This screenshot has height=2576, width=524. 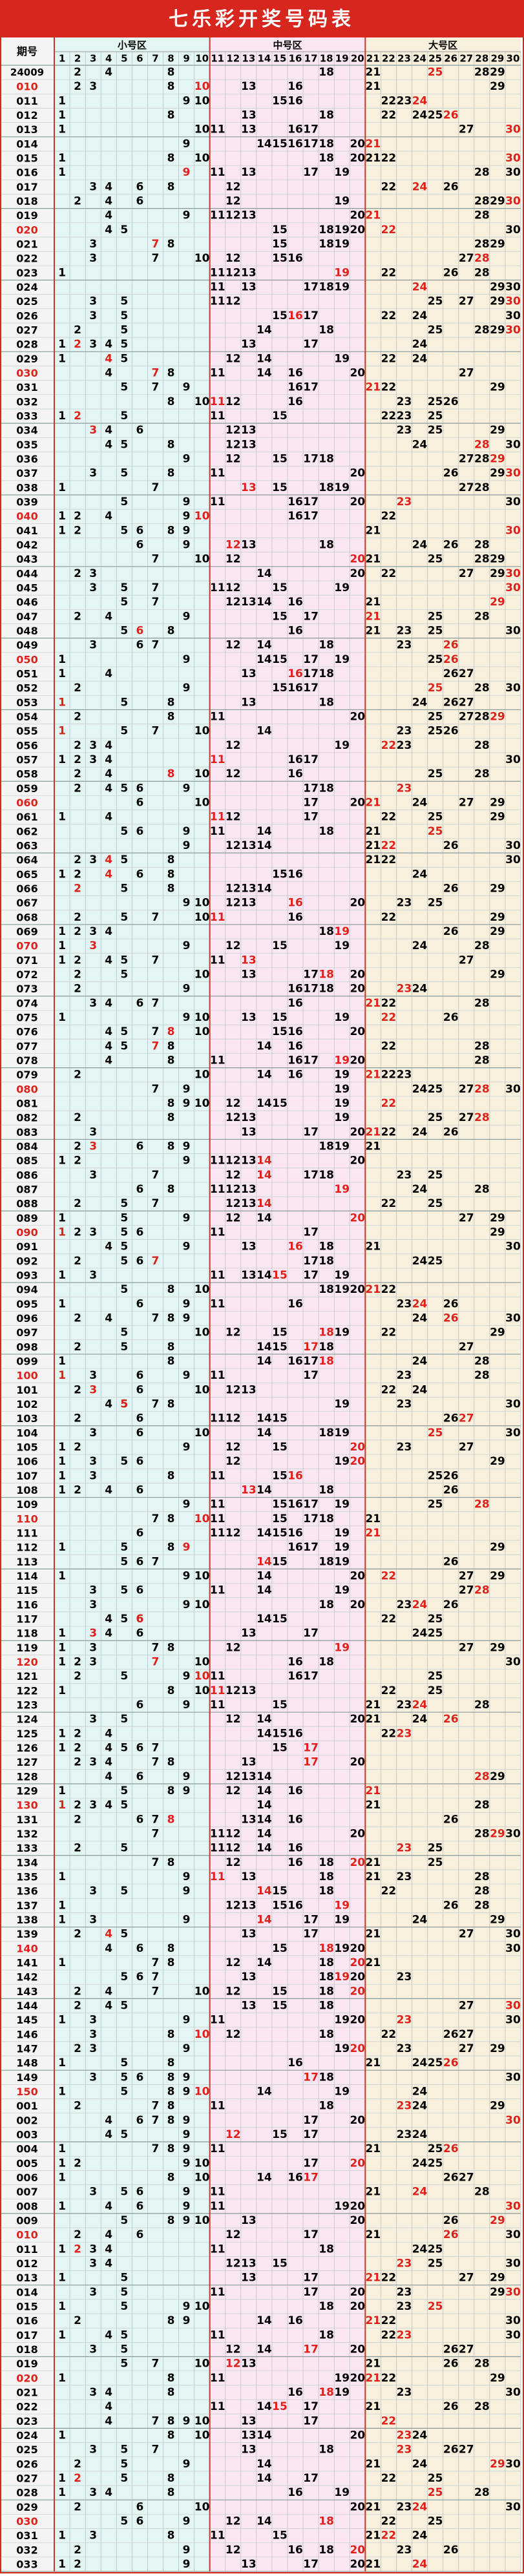 I want to click on period: 113, so click(x=26, y=1562).